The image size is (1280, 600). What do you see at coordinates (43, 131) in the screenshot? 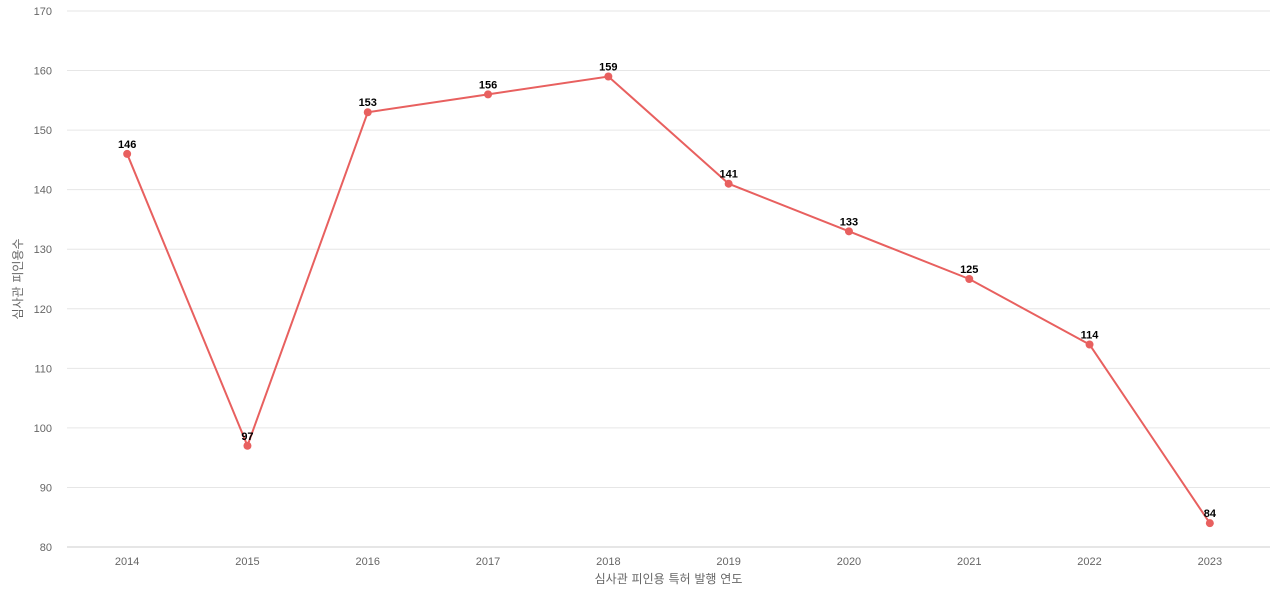
I see `y-tick-label: 150` at bounding box center [43, 131].